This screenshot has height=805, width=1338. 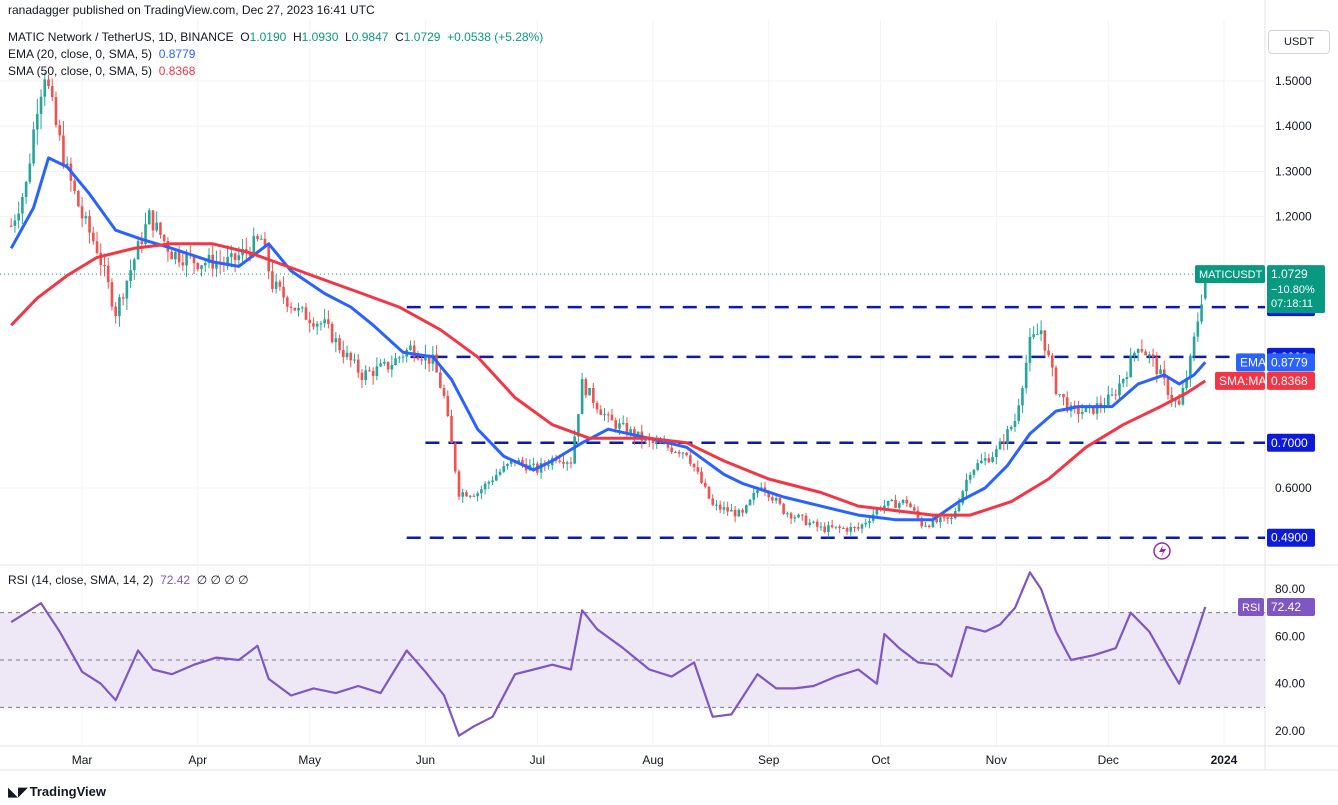 What do you see at coordinates (1250, 362) in the screenshot?
I see `ma-name-tag` at bounding box center [1250, 362].